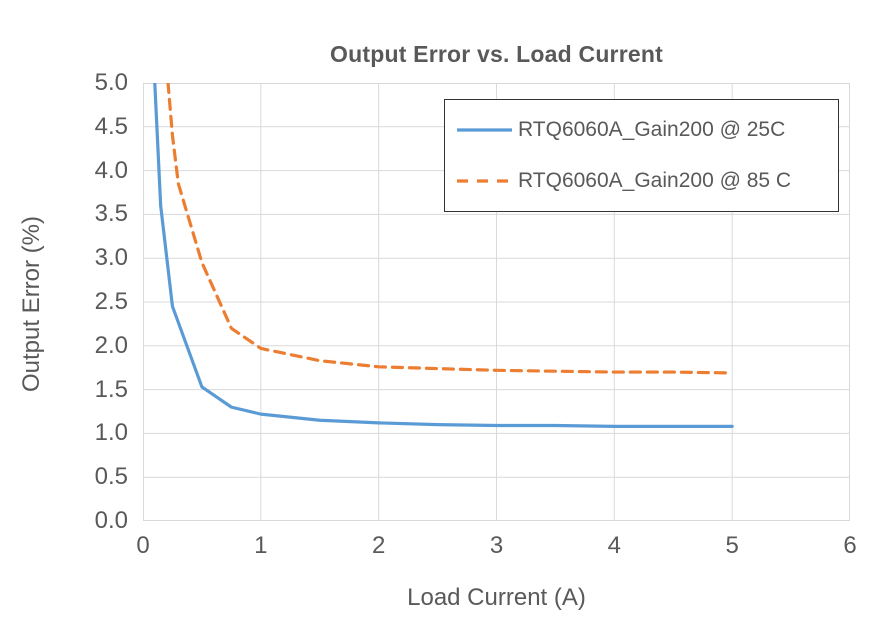 This screenshot has height=644, width=896. I want to click on legend-label: RTQ6060A_Gain200 @ 25C, so click(652, 129).